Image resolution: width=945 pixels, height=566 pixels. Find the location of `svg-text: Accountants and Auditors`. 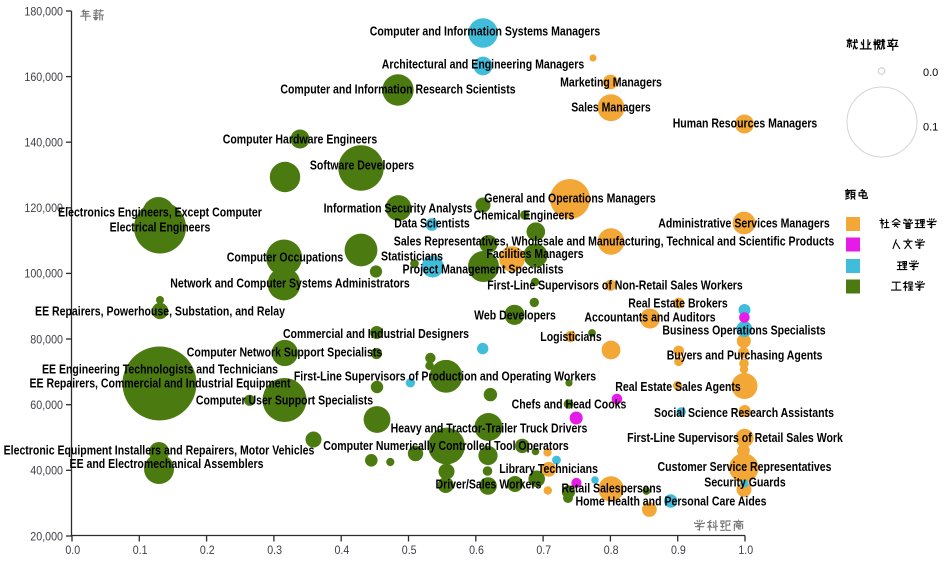

svg-text: Accountants and Auditors is located at coordinates (649, 317).